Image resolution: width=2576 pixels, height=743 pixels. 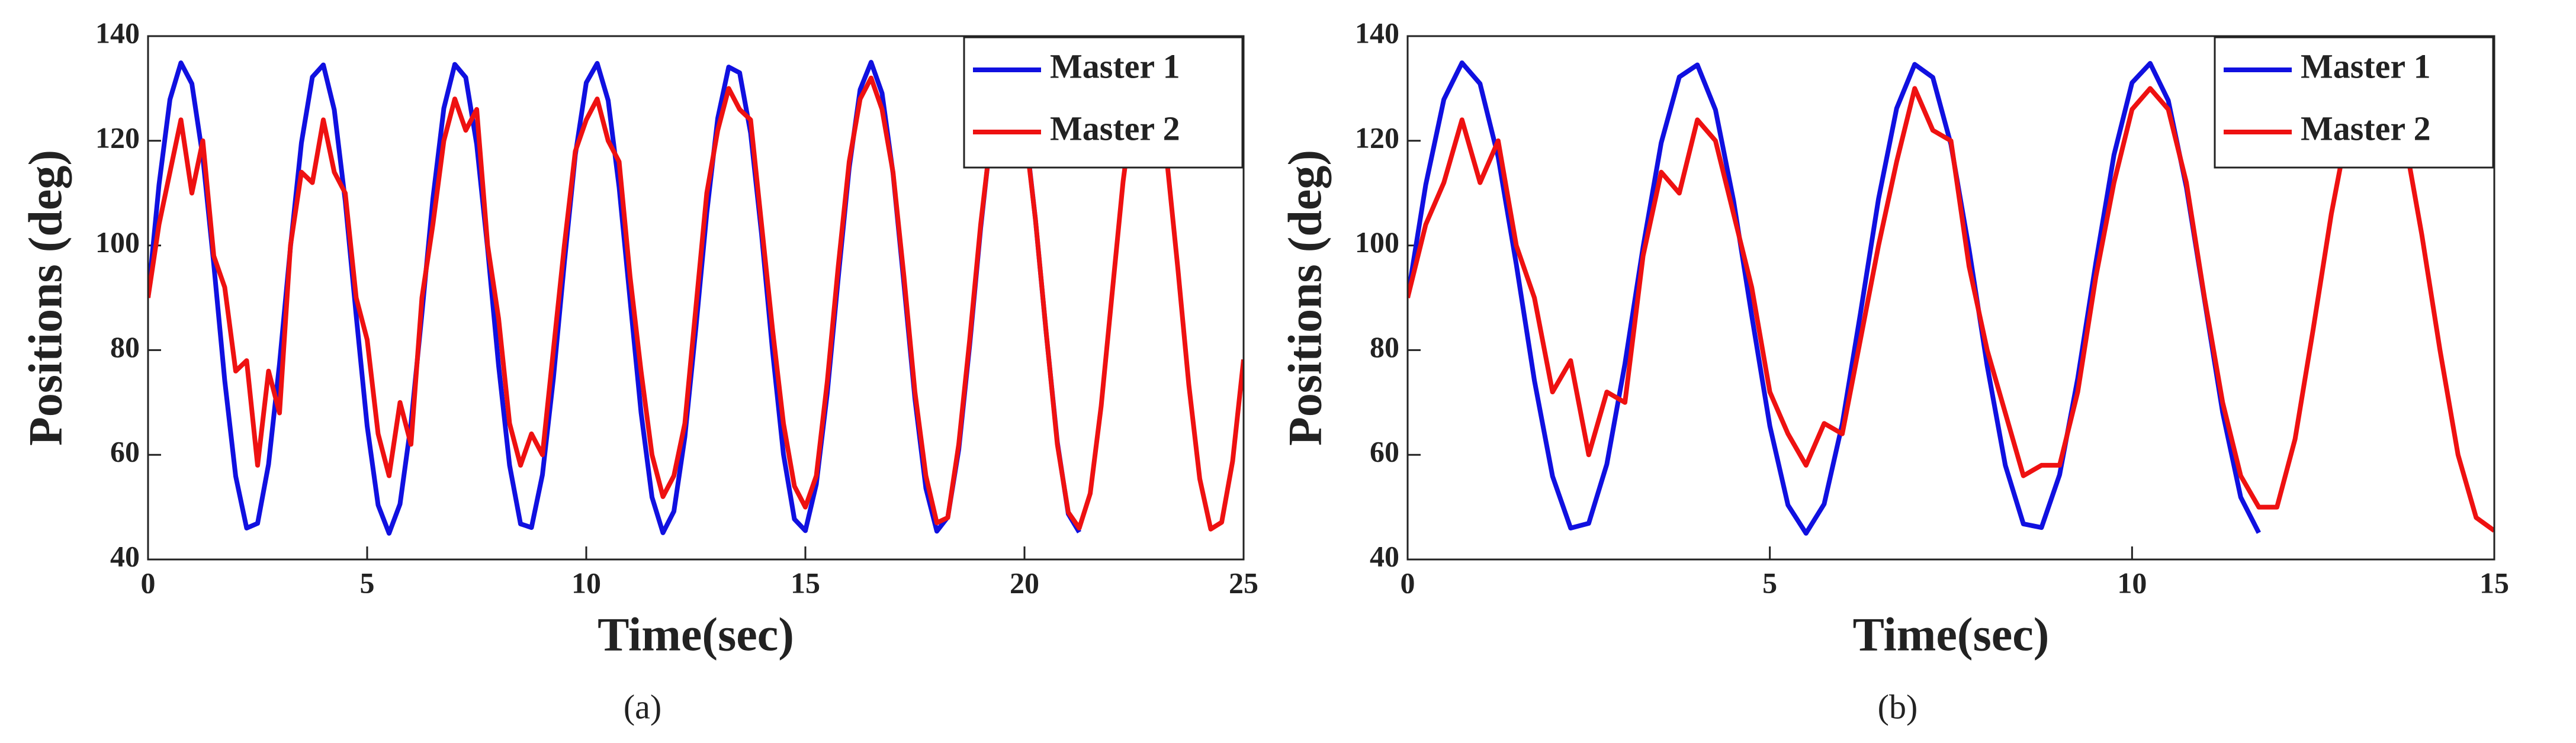 I want to click on caption: (b), so click(x=1898, y=706).